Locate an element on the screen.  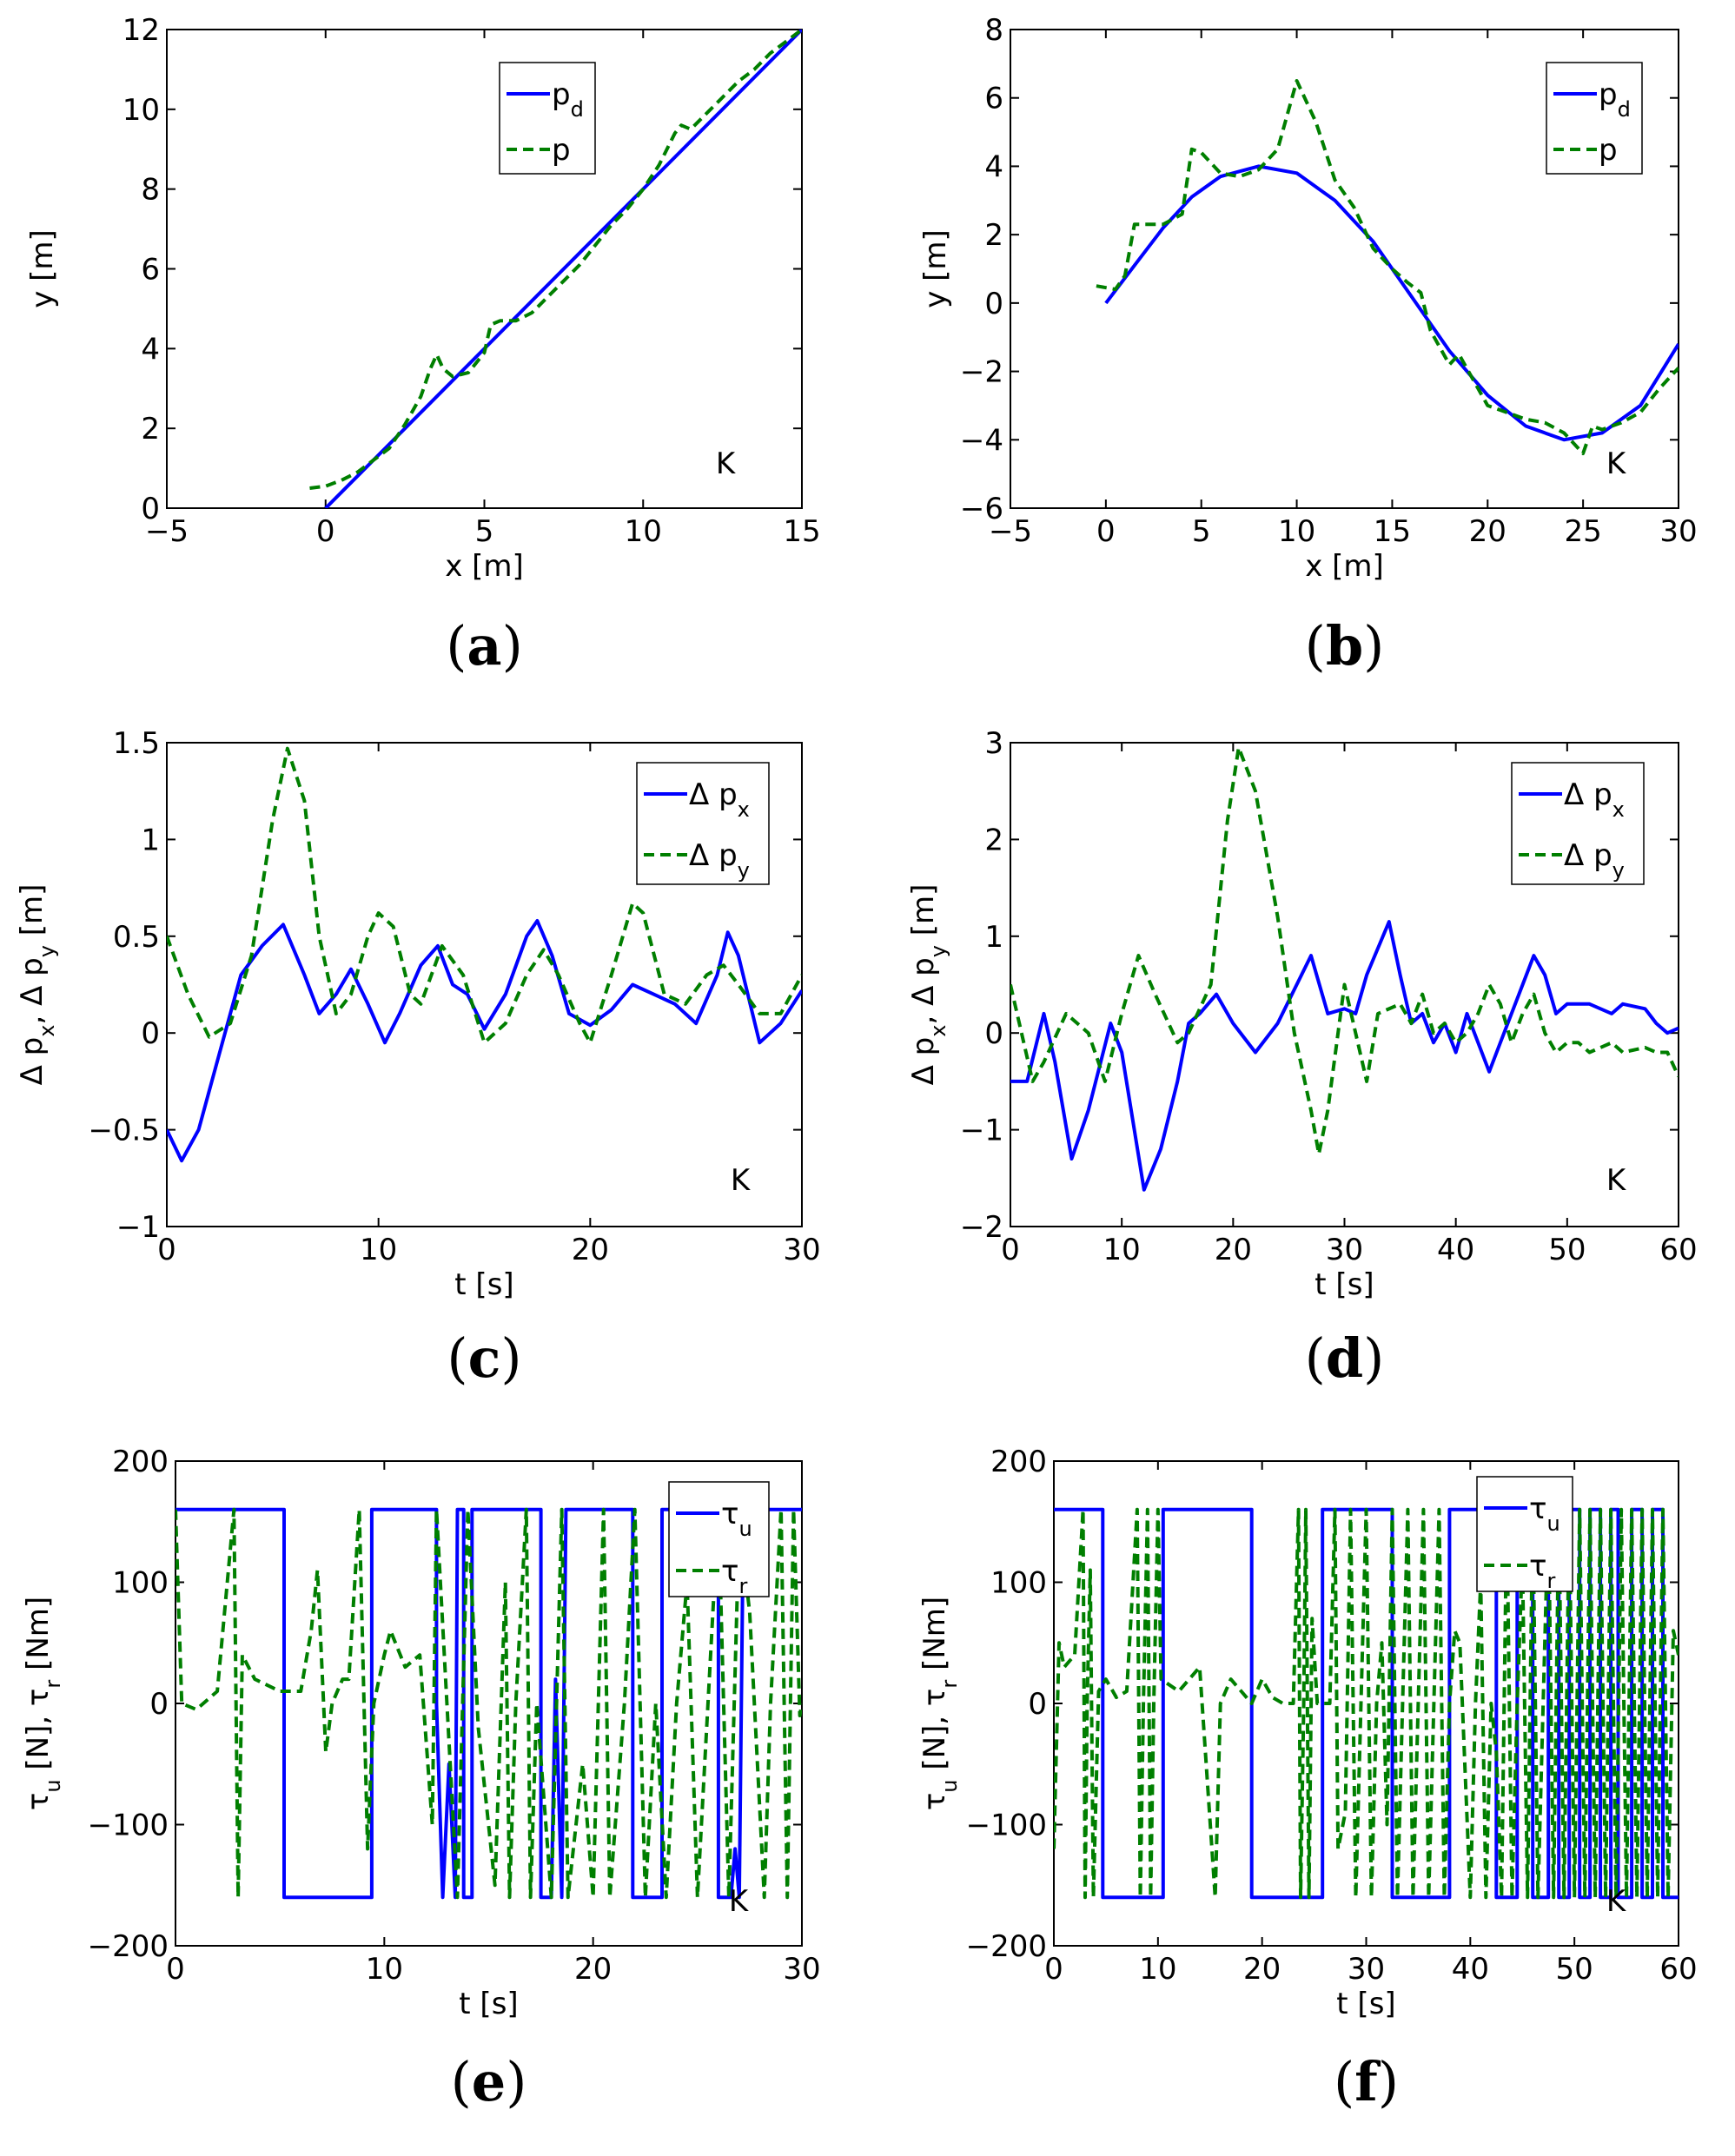
y-tick-label: 3 is located at coordinates (993, 743).